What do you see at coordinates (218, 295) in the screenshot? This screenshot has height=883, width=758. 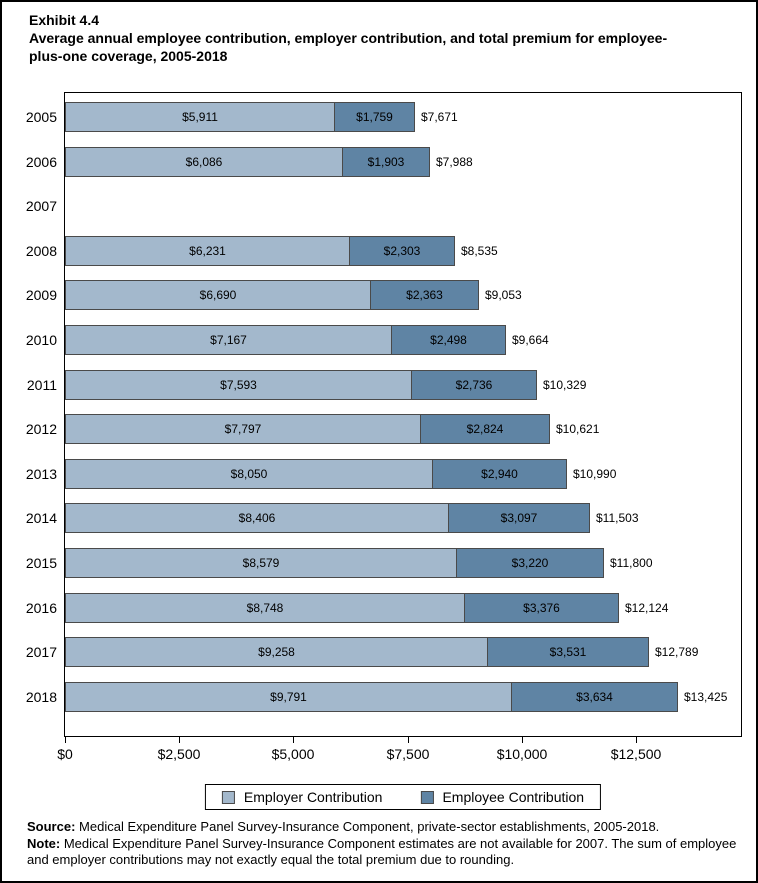 I see `bar-value-label: $6,690` at bounding box center [218, 295].